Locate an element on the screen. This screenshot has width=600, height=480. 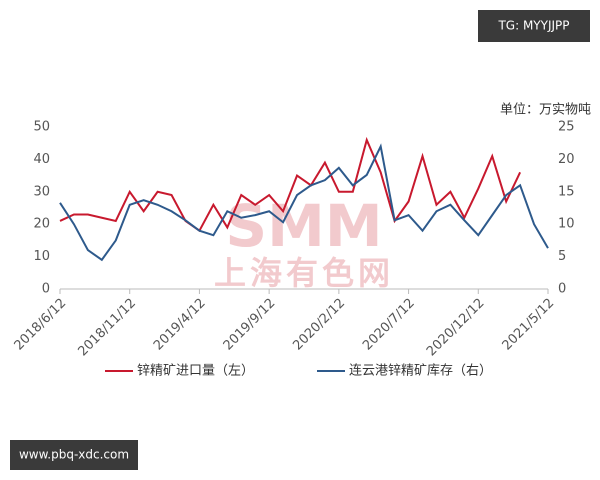
y2-tick-label: 5 is located at coordinates (562, 256).